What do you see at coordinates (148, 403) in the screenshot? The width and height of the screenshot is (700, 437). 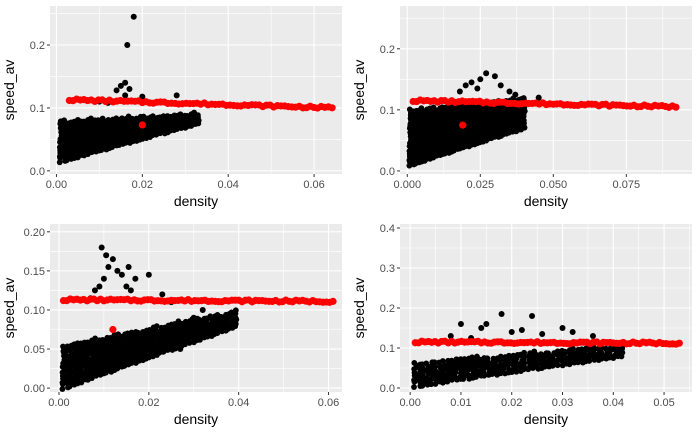 I see `x-tick-label: 0.02` at bounding box center [148, 403].